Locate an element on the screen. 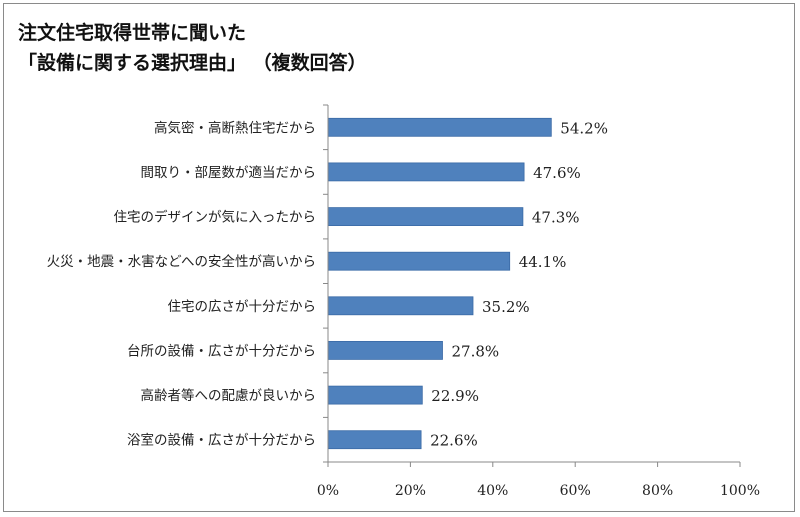 The image size is (800, 517). x-tick-label-4: 80% is located at coordinates (657, 491).